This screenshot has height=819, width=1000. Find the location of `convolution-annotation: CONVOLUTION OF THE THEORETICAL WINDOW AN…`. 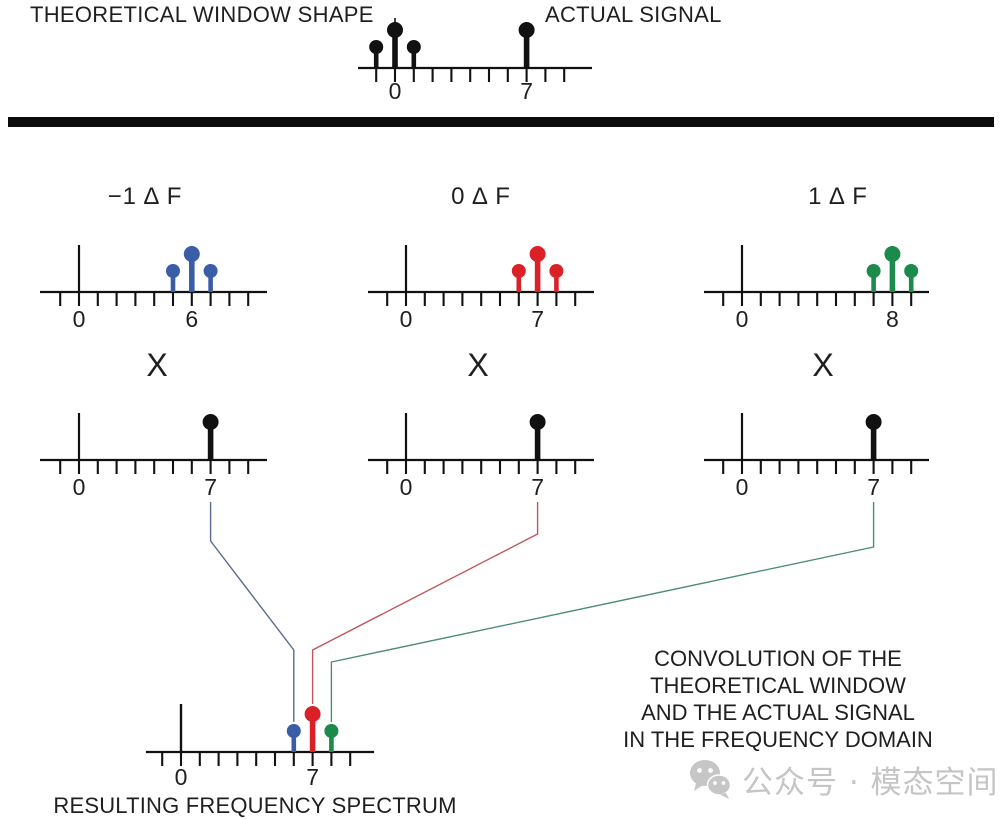

convolution-annotation: CONVOLUTION OF THE THEORETICAL WINDOW AN… is located at coordinates (778, 699).